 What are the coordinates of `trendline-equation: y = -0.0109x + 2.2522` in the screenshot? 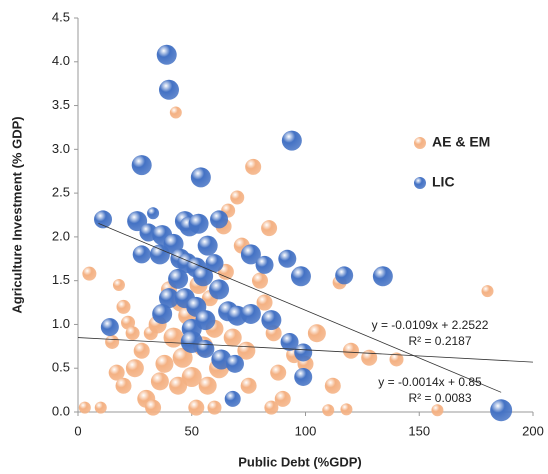 It's located at (430, 325).